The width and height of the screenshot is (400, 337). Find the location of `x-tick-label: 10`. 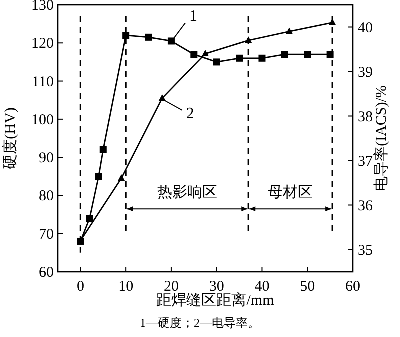

x-tick-label: 10 is located at coordinates (126, 287).